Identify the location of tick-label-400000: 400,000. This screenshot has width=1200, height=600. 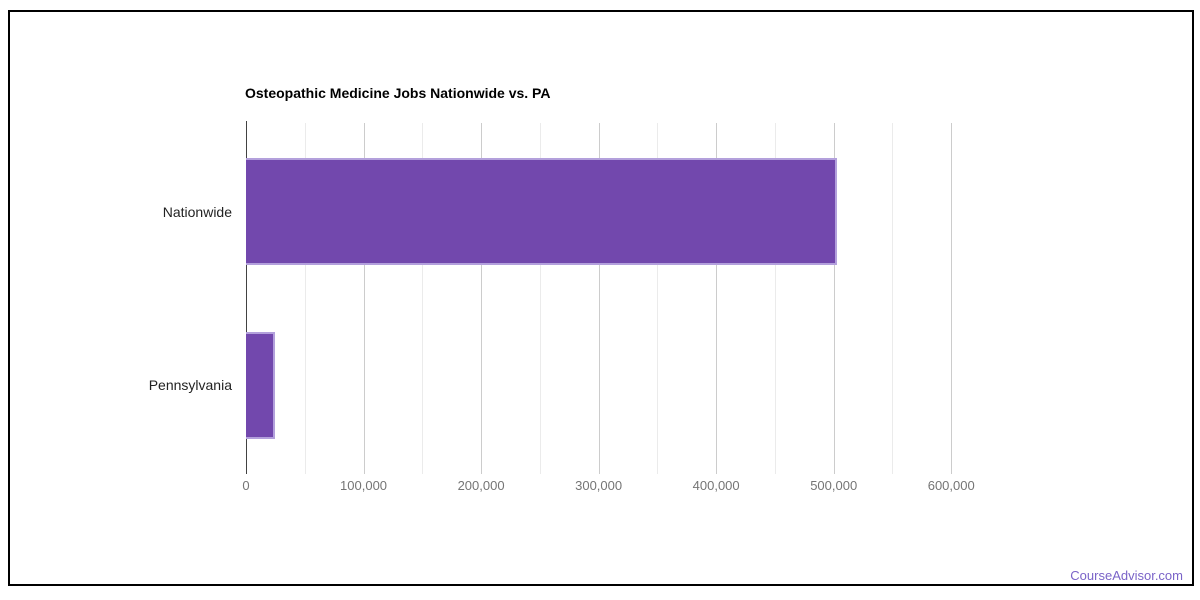
(716, 485).